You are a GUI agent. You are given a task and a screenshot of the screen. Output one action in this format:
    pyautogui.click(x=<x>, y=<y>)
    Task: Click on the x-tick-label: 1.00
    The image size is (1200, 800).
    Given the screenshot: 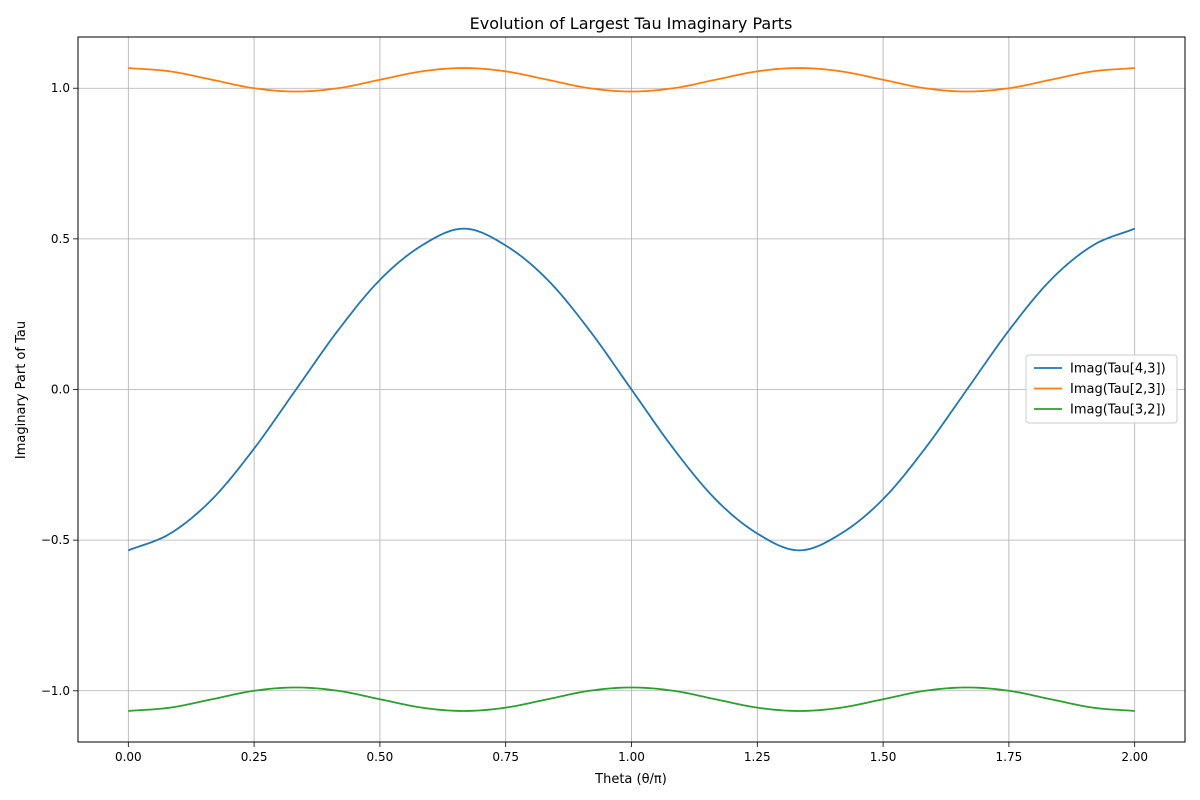 What is the action you would take?
    pyautogui.click(x=631, y=757)
    